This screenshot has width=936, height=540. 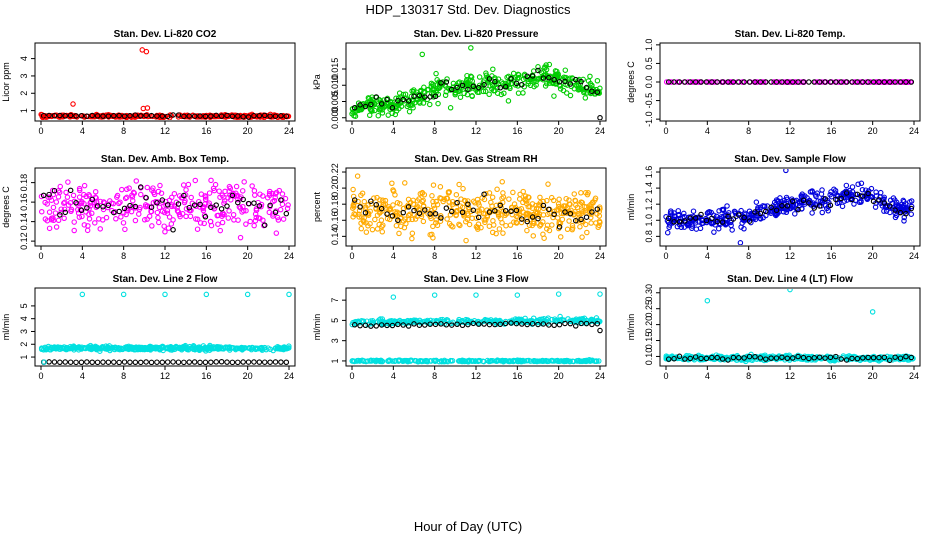 I want to click on y-tick-label: 0.14, so click(x=24, y=222).